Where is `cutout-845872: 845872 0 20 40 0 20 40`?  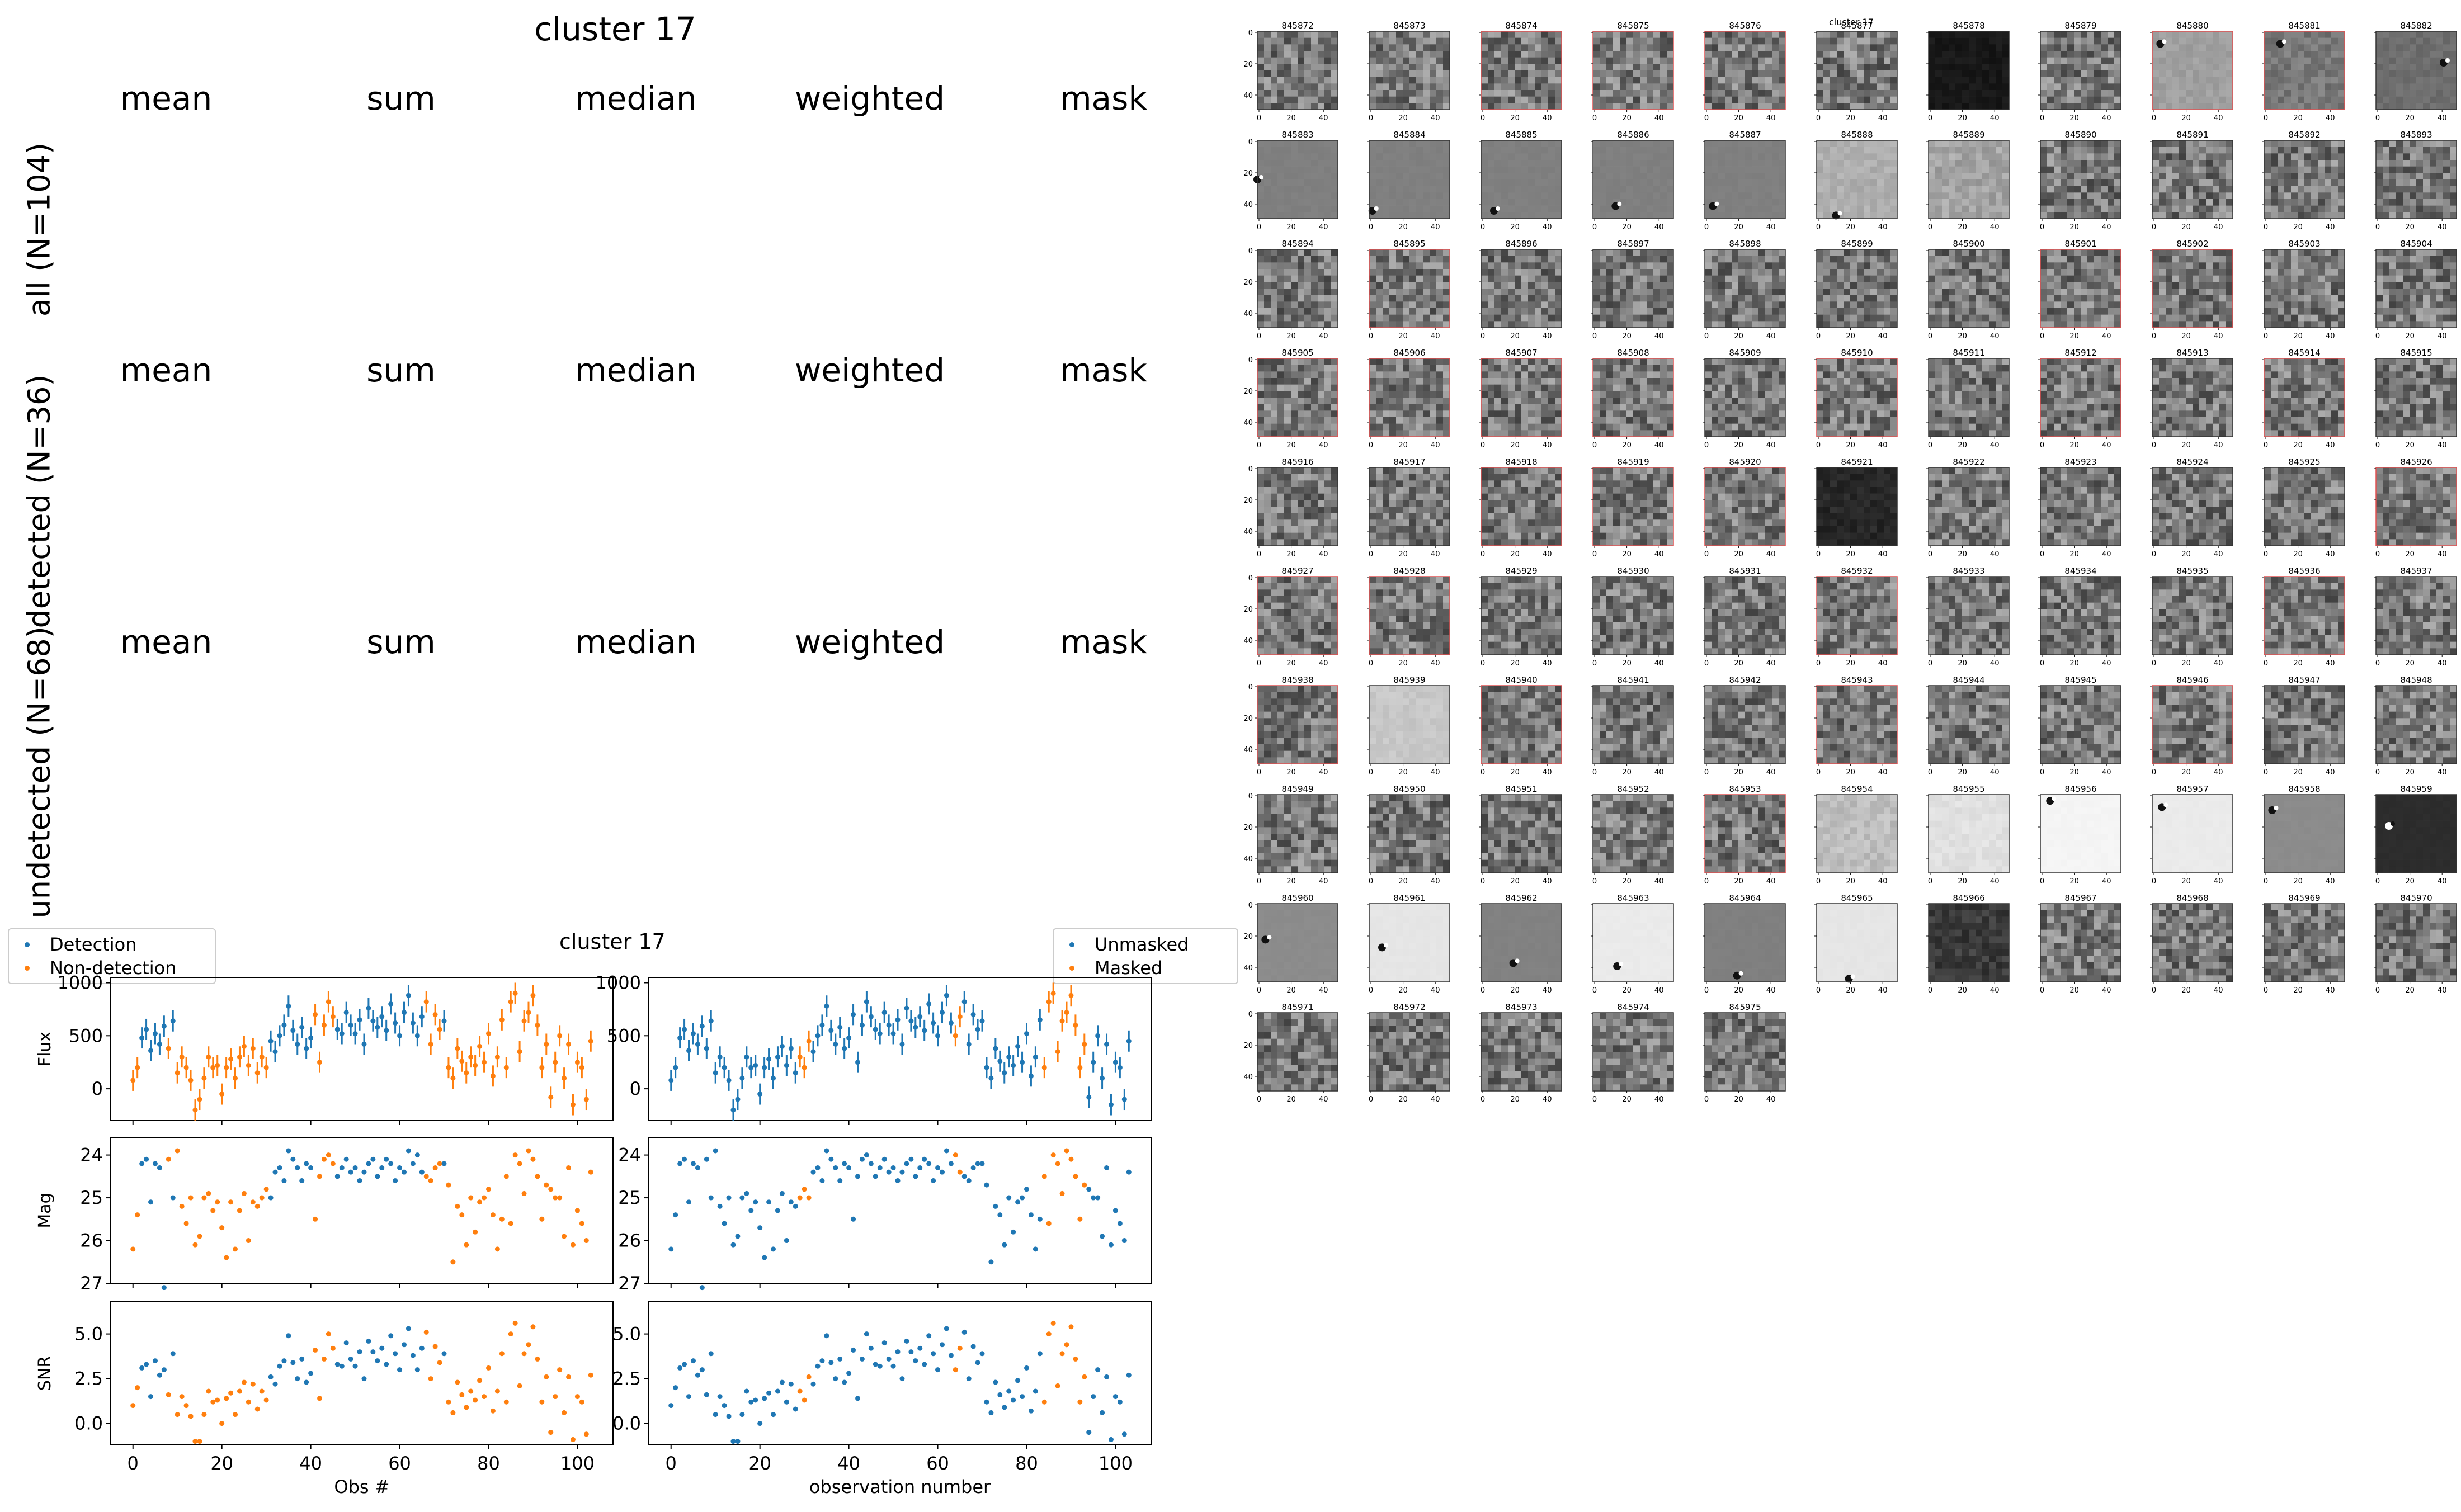 cutout-845872: 845872 0 20 40 0 20 40 is located at coordinates (1290, 71).